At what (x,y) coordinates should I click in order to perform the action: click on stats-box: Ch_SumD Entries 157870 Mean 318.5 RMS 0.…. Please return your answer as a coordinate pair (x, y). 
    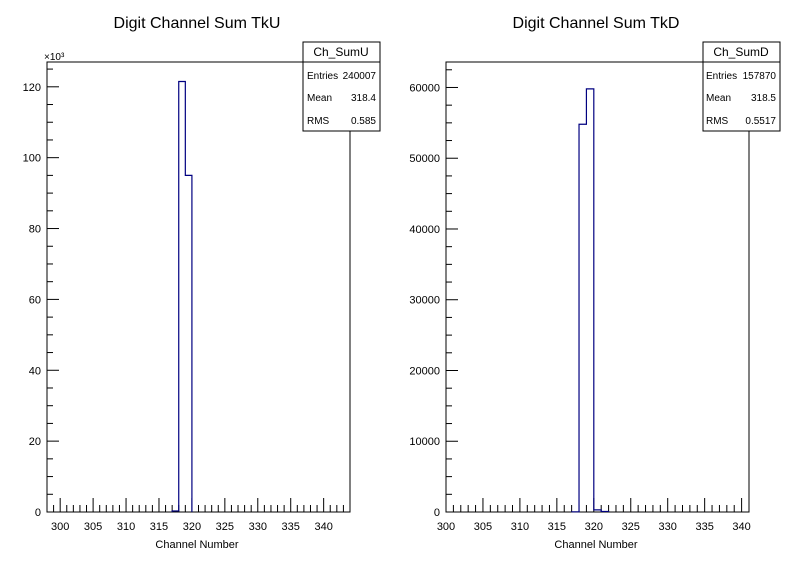
    Looking at the image, I should click on (741, 86).